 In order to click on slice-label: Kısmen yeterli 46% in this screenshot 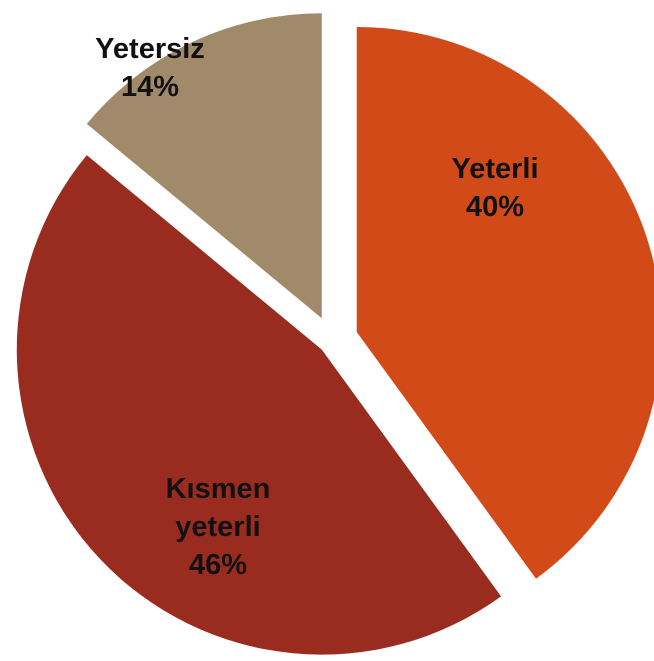, I will do `click(218, 527)`.